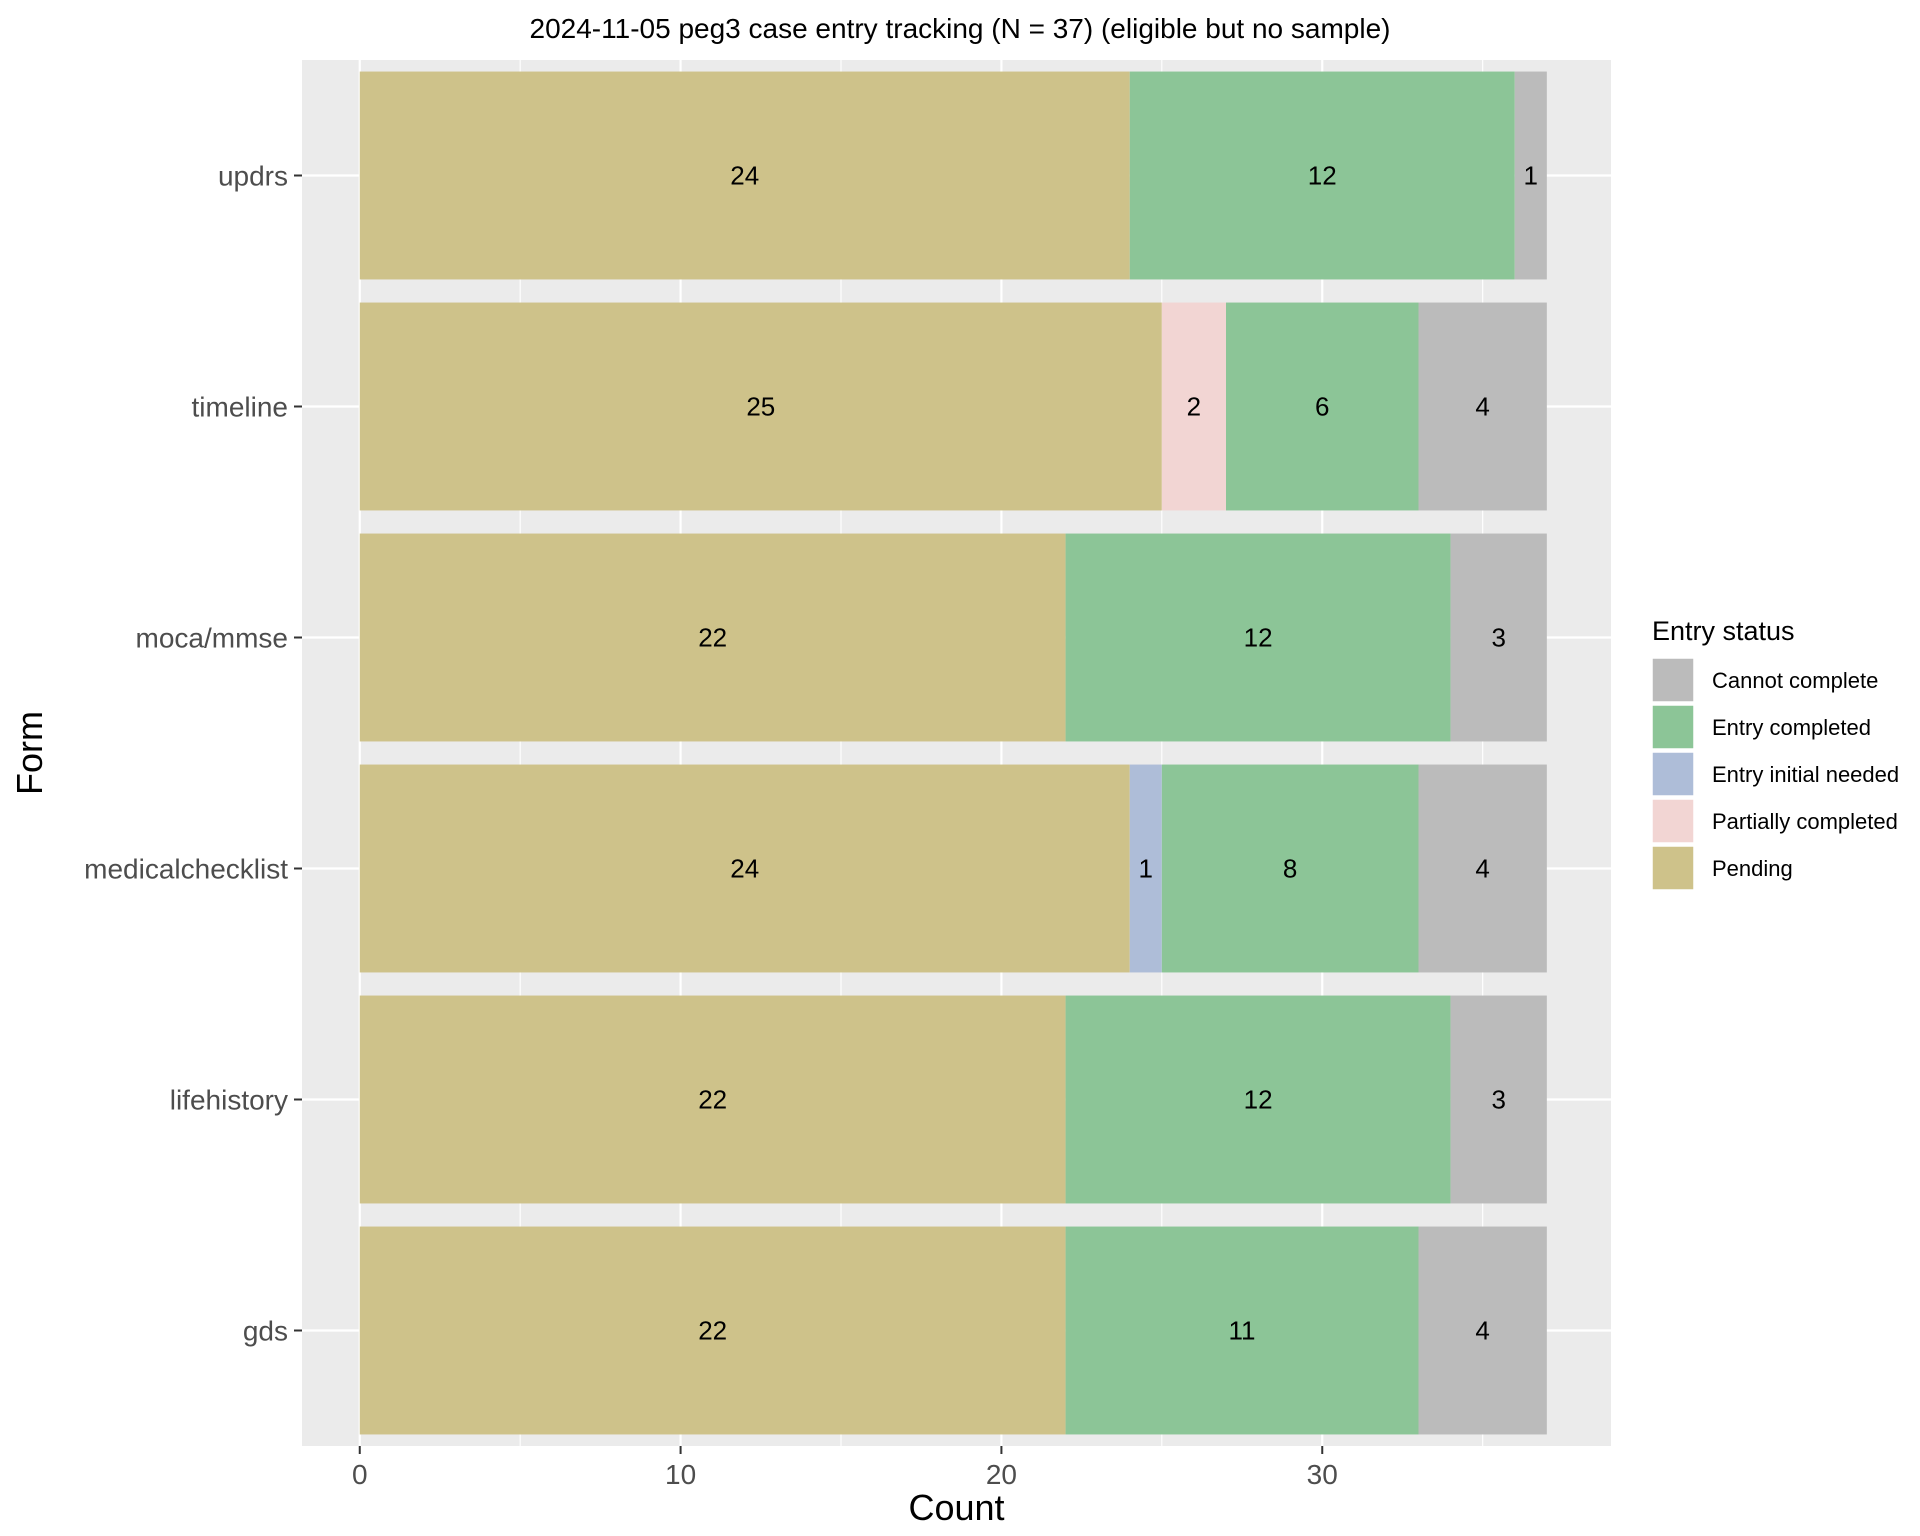  I want to click on x-tick-label: 20, so click(1001, 1474).